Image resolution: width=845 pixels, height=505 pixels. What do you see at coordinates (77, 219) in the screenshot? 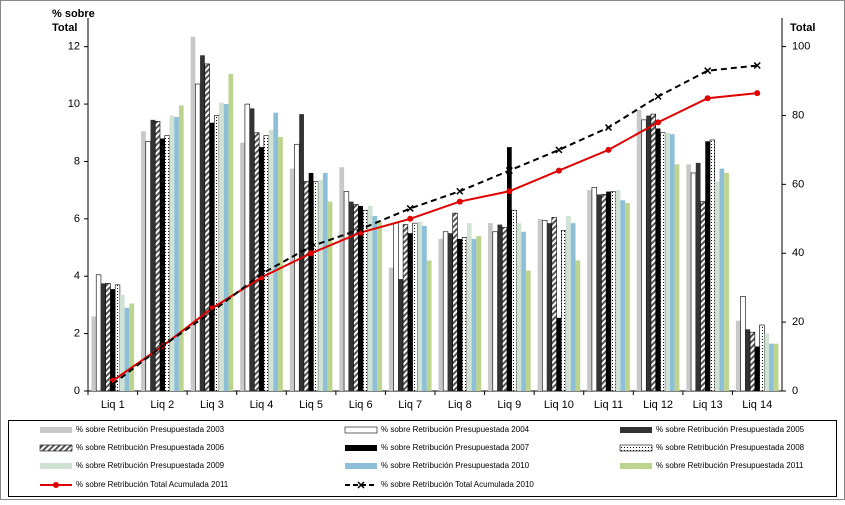
I see `y-tick-label: 6` at bounding box center [77, 219].